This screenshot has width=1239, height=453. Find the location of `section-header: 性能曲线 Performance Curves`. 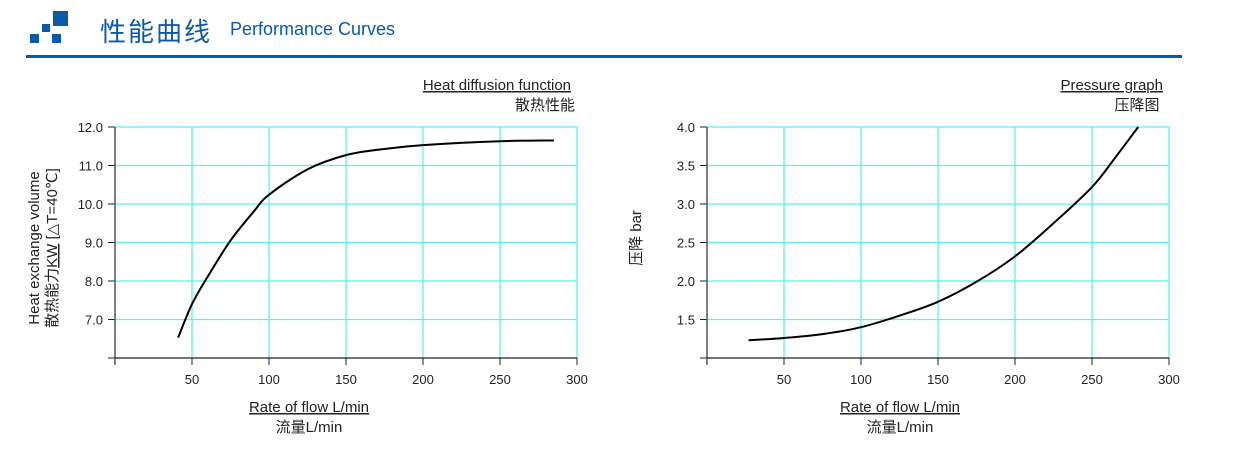

section-header: 性能曲线 Performance Curves is located at coordinates (619, 30).